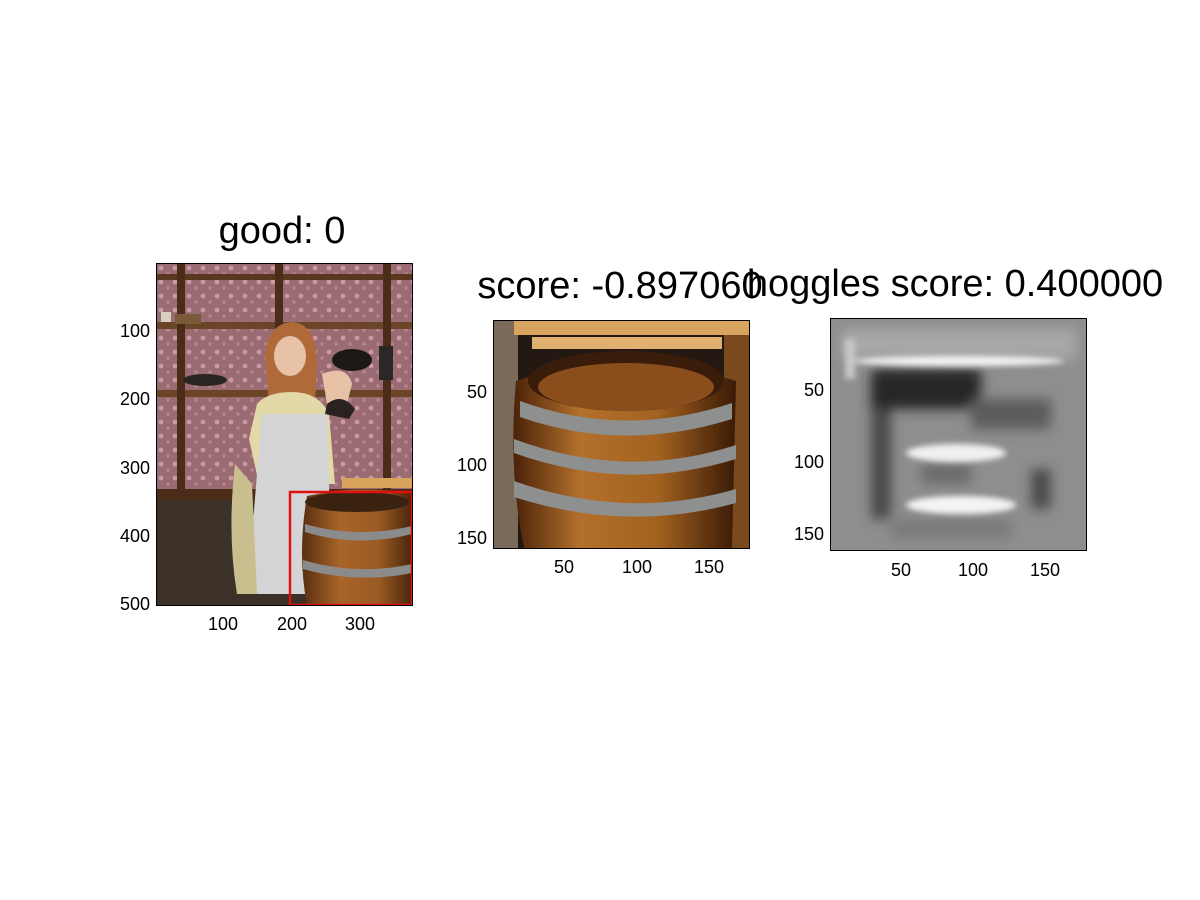 The image size is (1200, 900). What do you see at coordinates (709, 567) in the screenshot?
I see `panel2-xtick: 150` at bounding box center [709, 567].